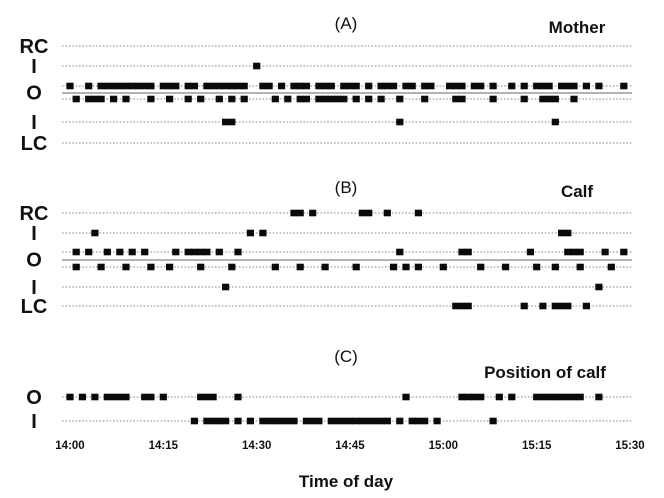  Describe the element at coordinates (346, 23) in the screenshot. I see `panel-title: (A)` at that location.